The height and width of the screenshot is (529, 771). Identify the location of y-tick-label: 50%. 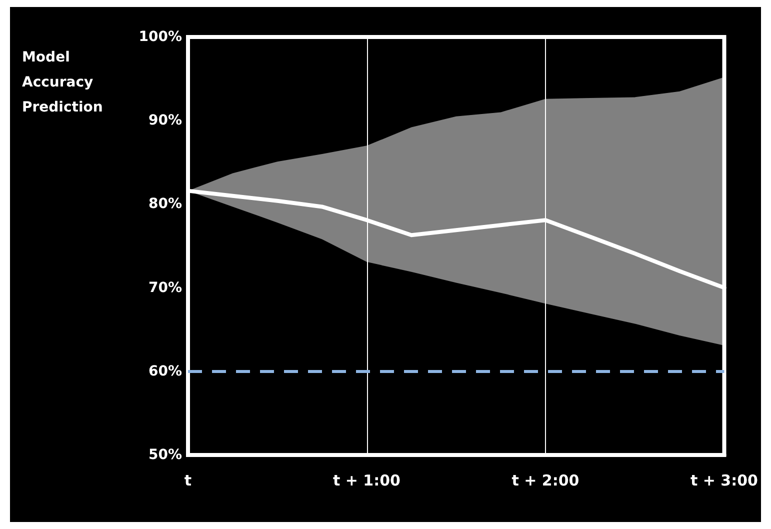
(165, 455).